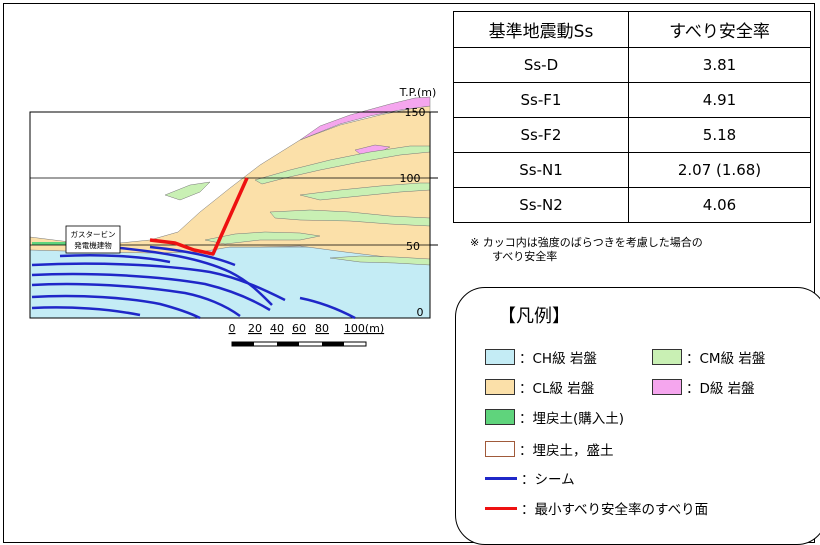 This screenshot has width=820, height=545. Describe the element at coordinates (199, 216) in the screenshot. I see `minimum-slip-surface` at that location.